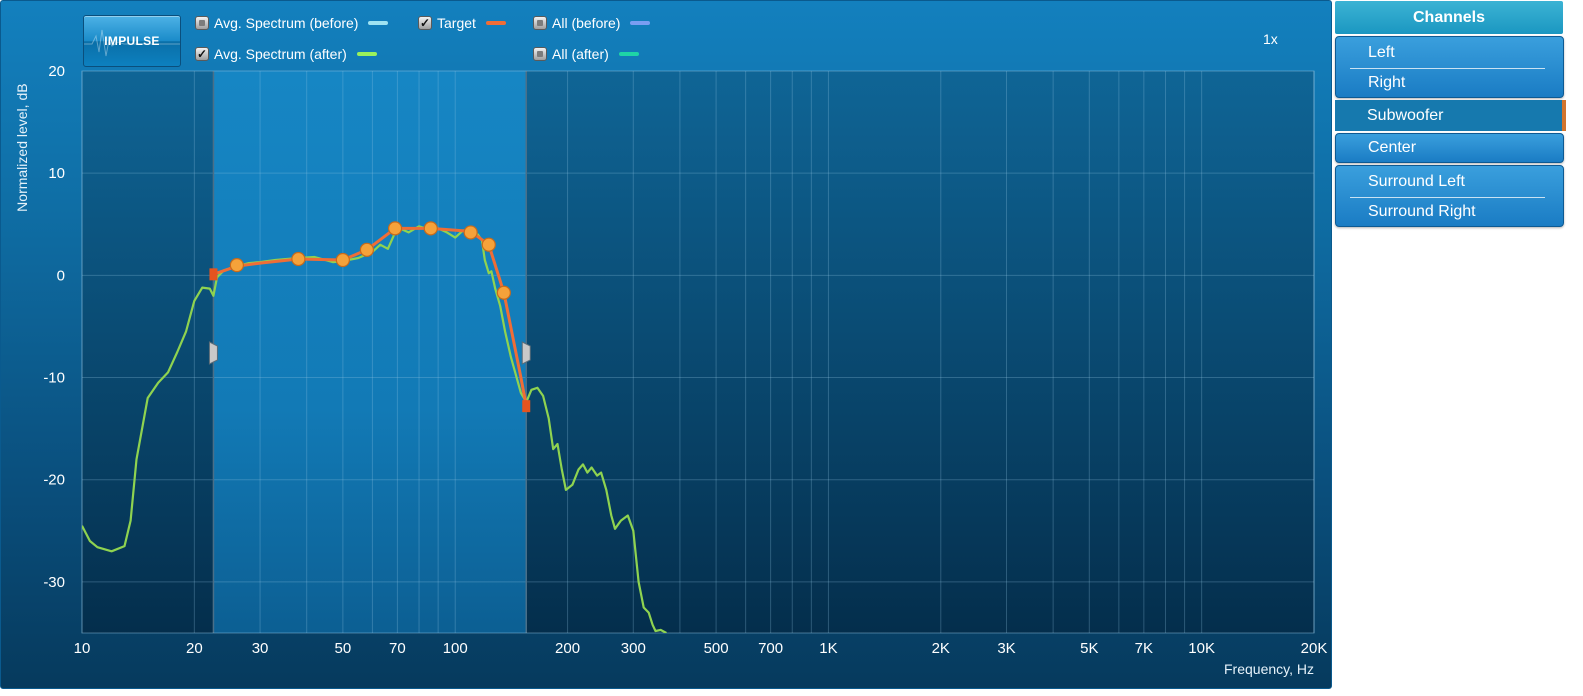 The image size is (1583, 696). I want to click on legend-all-after: All (after), so click(586, 54).